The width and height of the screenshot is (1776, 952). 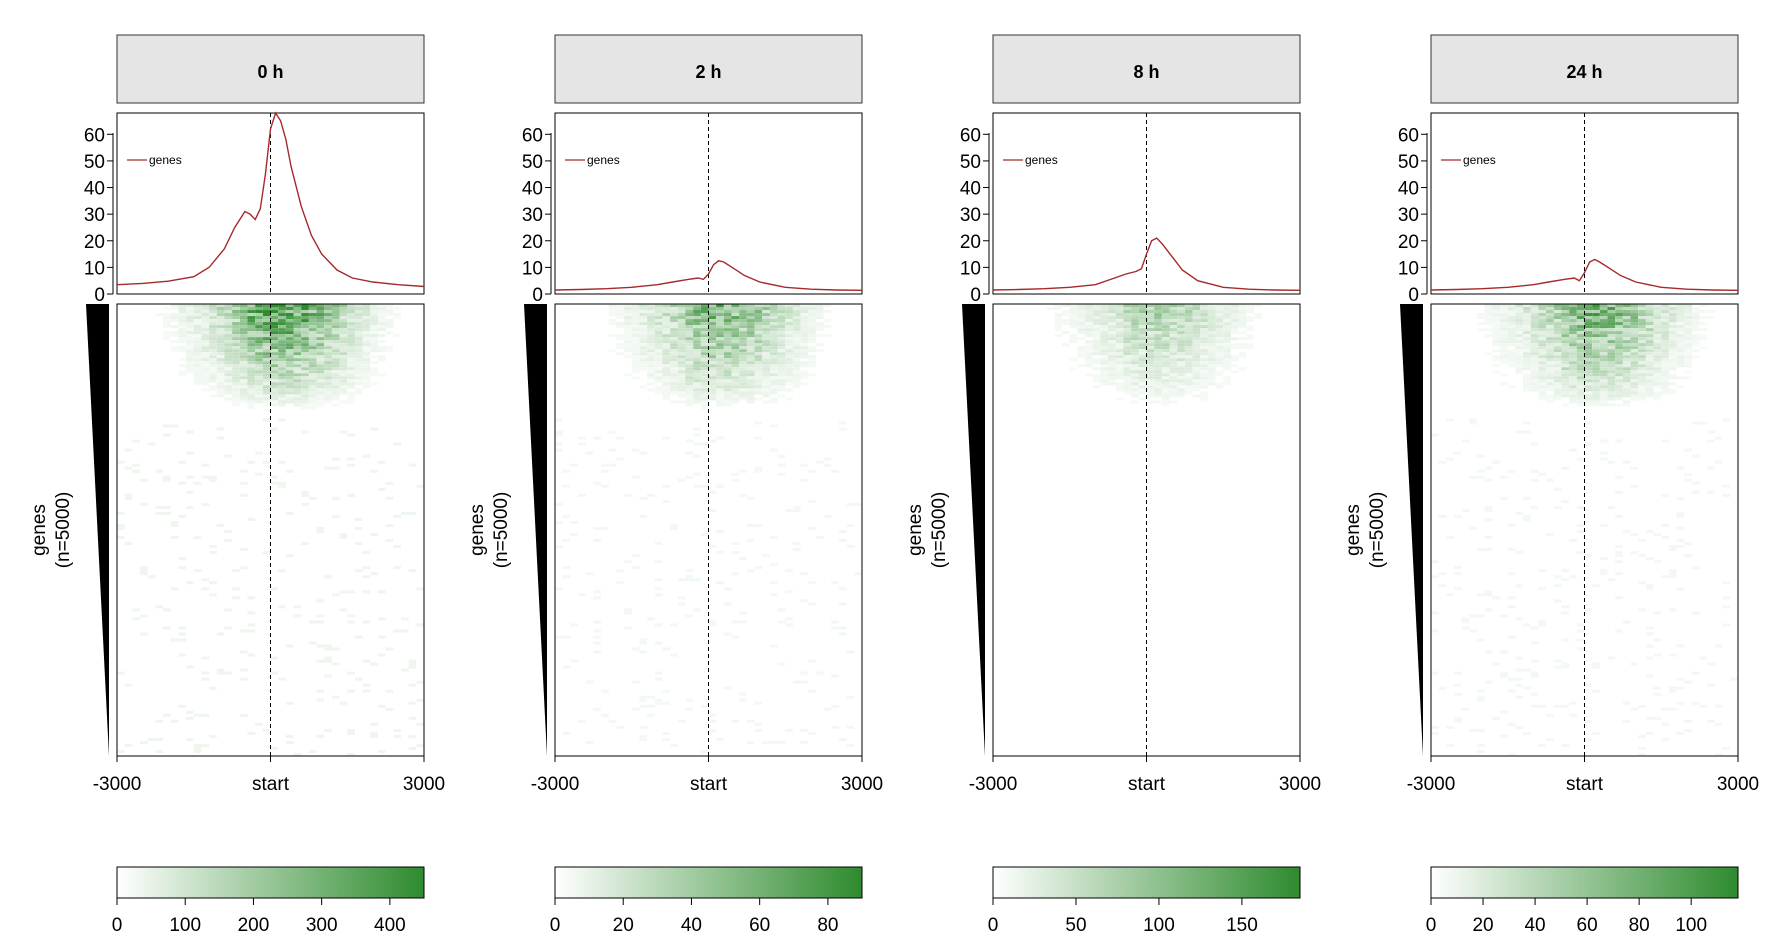 I want to click on colorbar-tick-label: 150, so click(x=1242, y=925).